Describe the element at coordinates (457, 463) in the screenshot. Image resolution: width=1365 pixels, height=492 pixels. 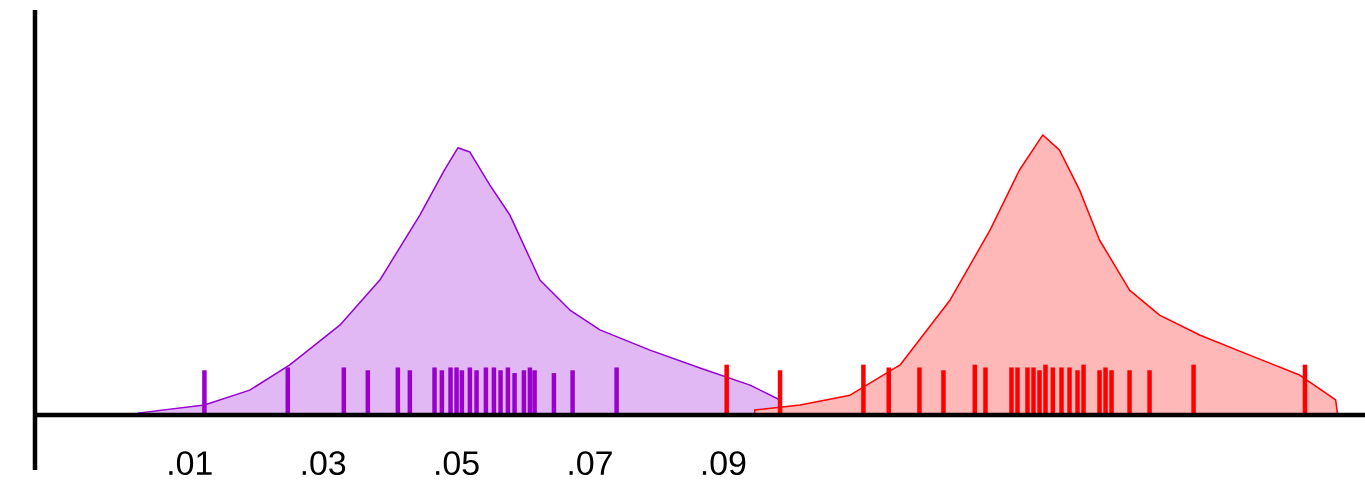
I see `x-tick-label: .05` at that location.